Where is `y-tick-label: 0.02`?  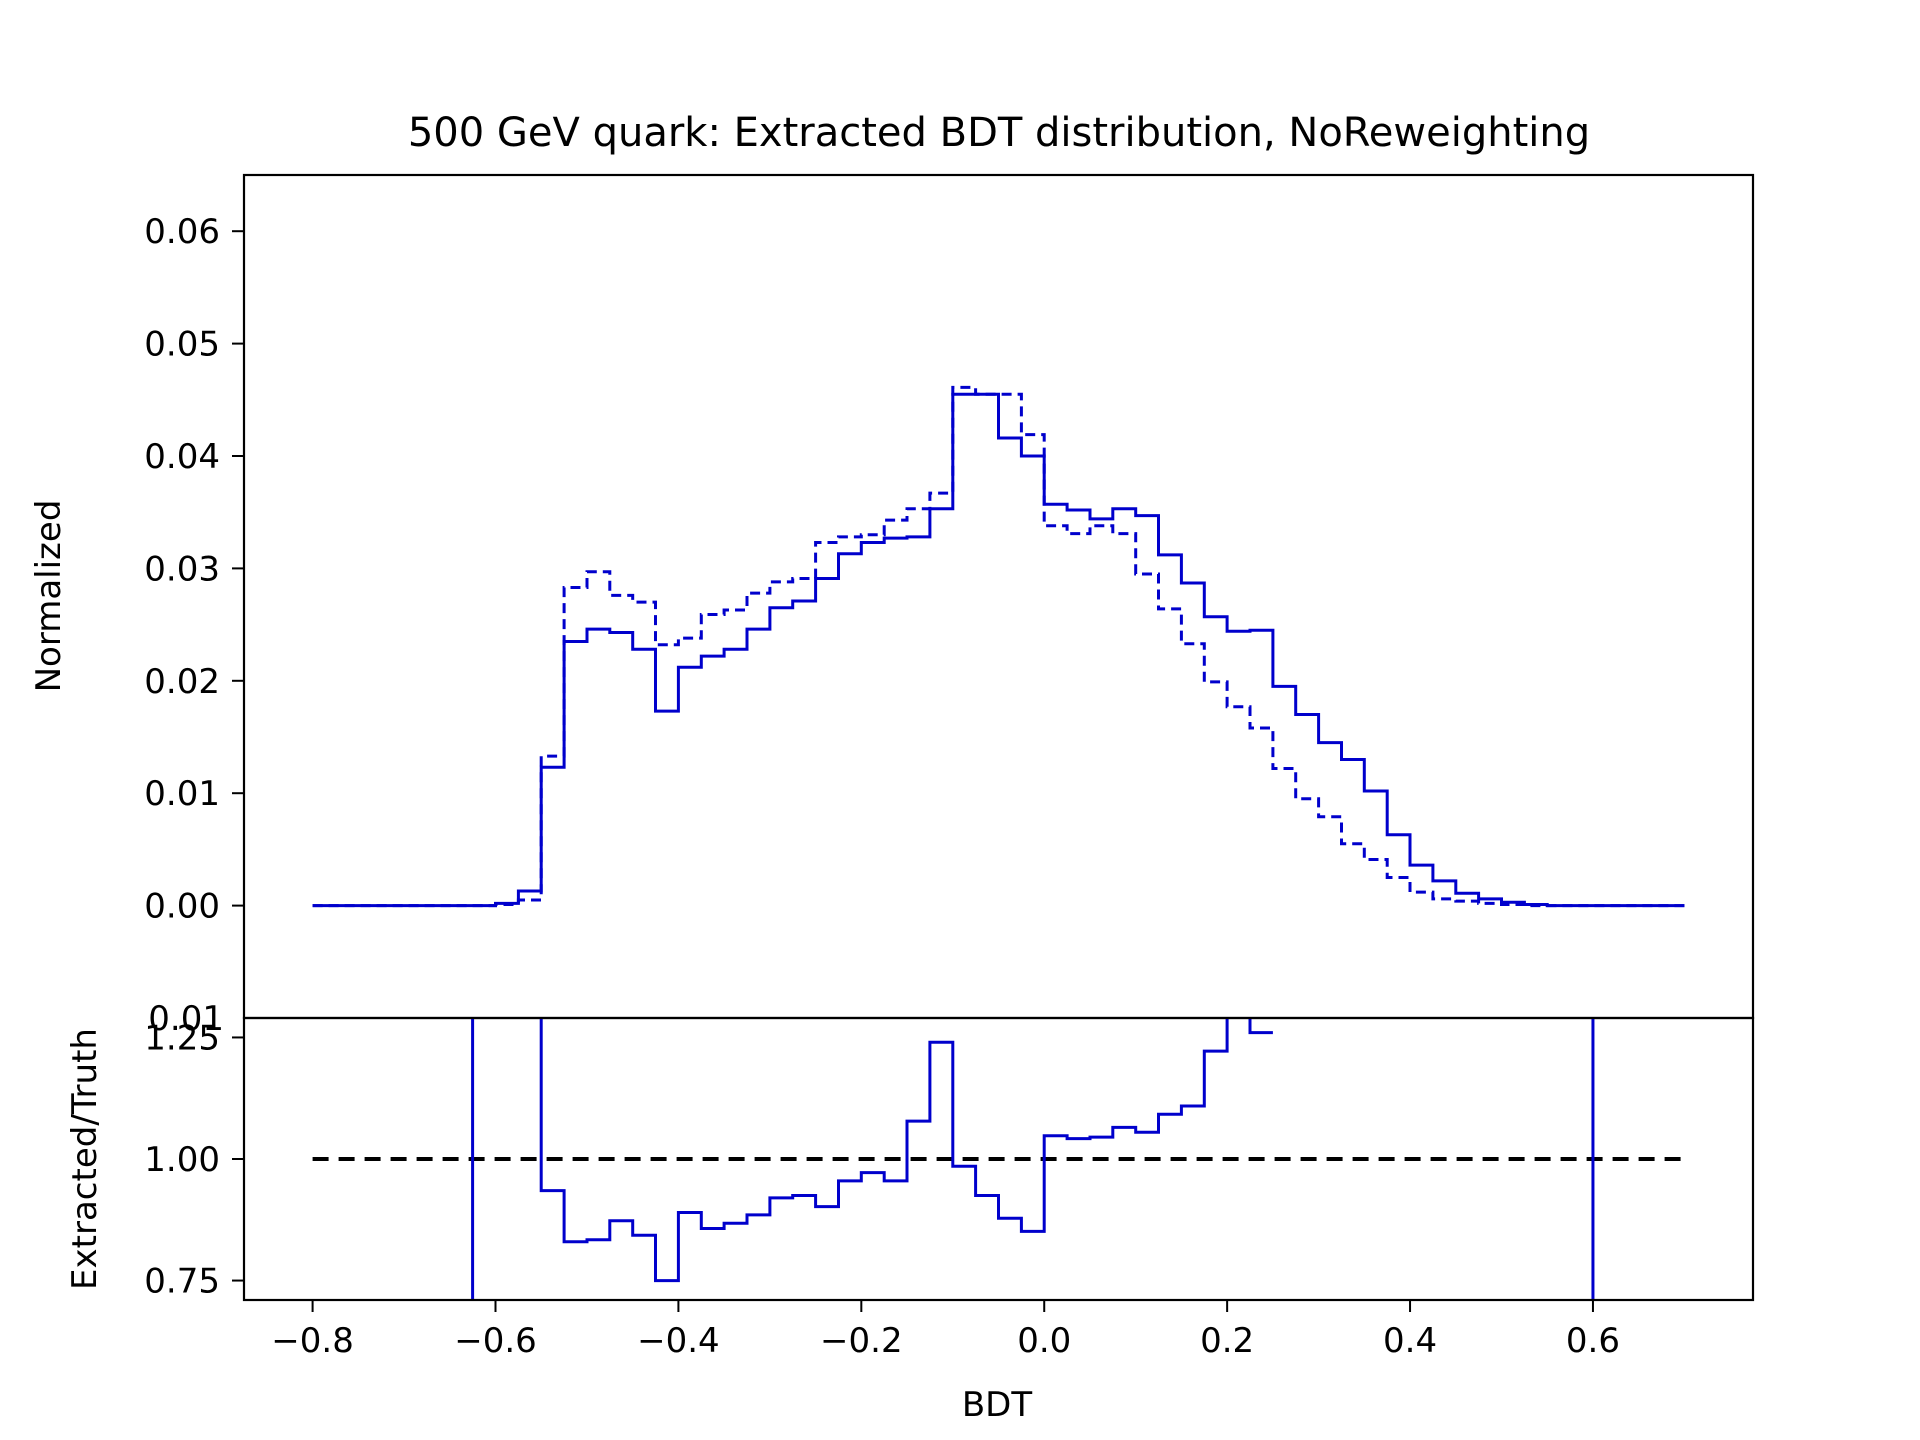
y-tick-label: 0.02 is located at coordinates (182, 682).